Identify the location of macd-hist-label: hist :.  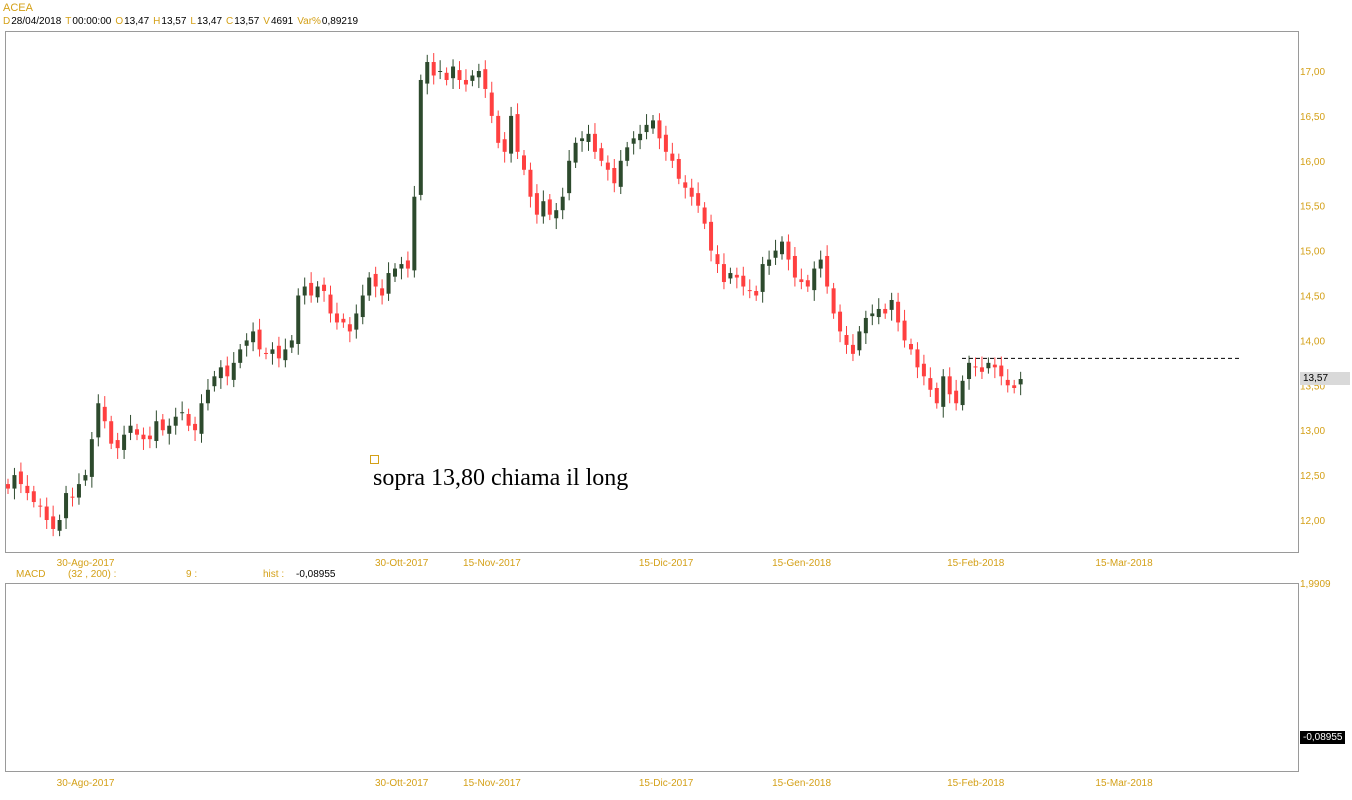
(274, 574).